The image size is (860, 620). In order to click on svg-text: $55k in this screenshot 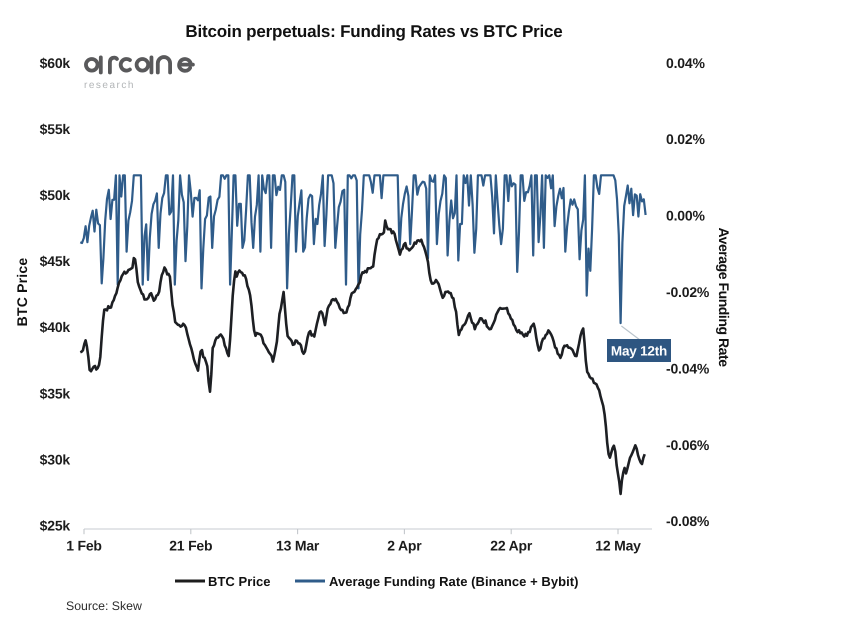, I will do `click(55, 129)`.